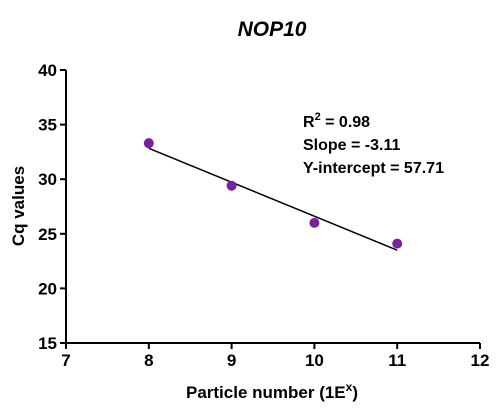 The image size is (504, 417). Describe the element at coordinates (355, 392) in the screenshot. I see `x-axis-label-tail: )` at that location.